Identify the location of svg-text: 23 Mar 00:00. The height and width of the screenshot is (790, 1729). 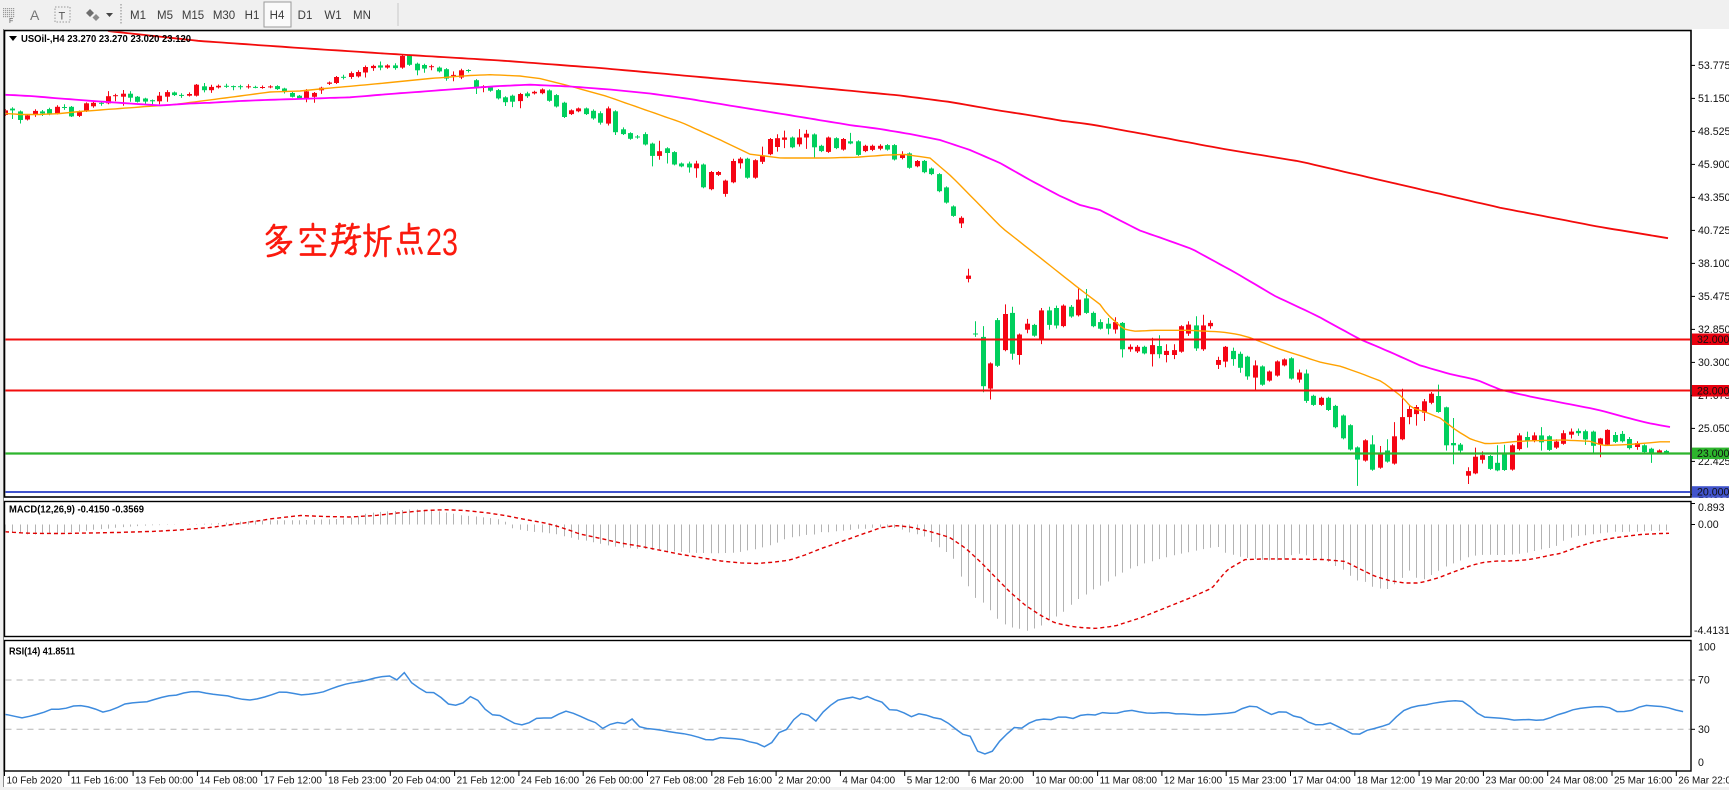
(1514, 781).